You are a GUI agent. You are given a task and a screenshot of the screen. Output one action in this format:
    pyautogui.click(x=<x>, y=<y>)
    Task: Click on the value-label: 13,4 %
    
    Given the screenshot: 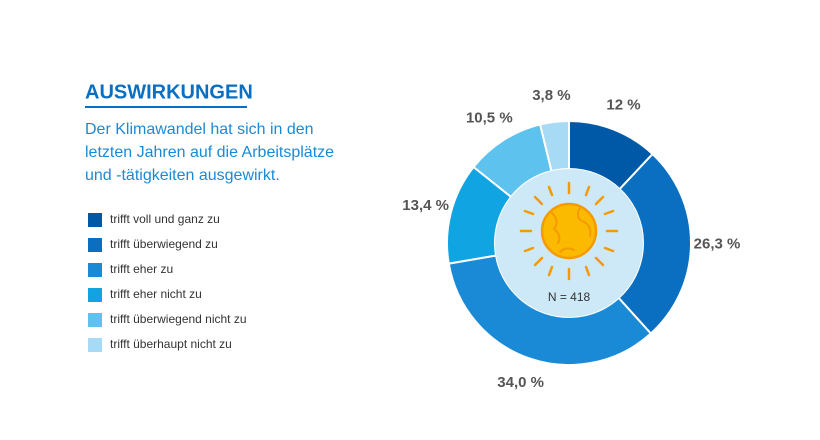 What is the action you would take?
    pyautogui.click(x=425, y=205)
    